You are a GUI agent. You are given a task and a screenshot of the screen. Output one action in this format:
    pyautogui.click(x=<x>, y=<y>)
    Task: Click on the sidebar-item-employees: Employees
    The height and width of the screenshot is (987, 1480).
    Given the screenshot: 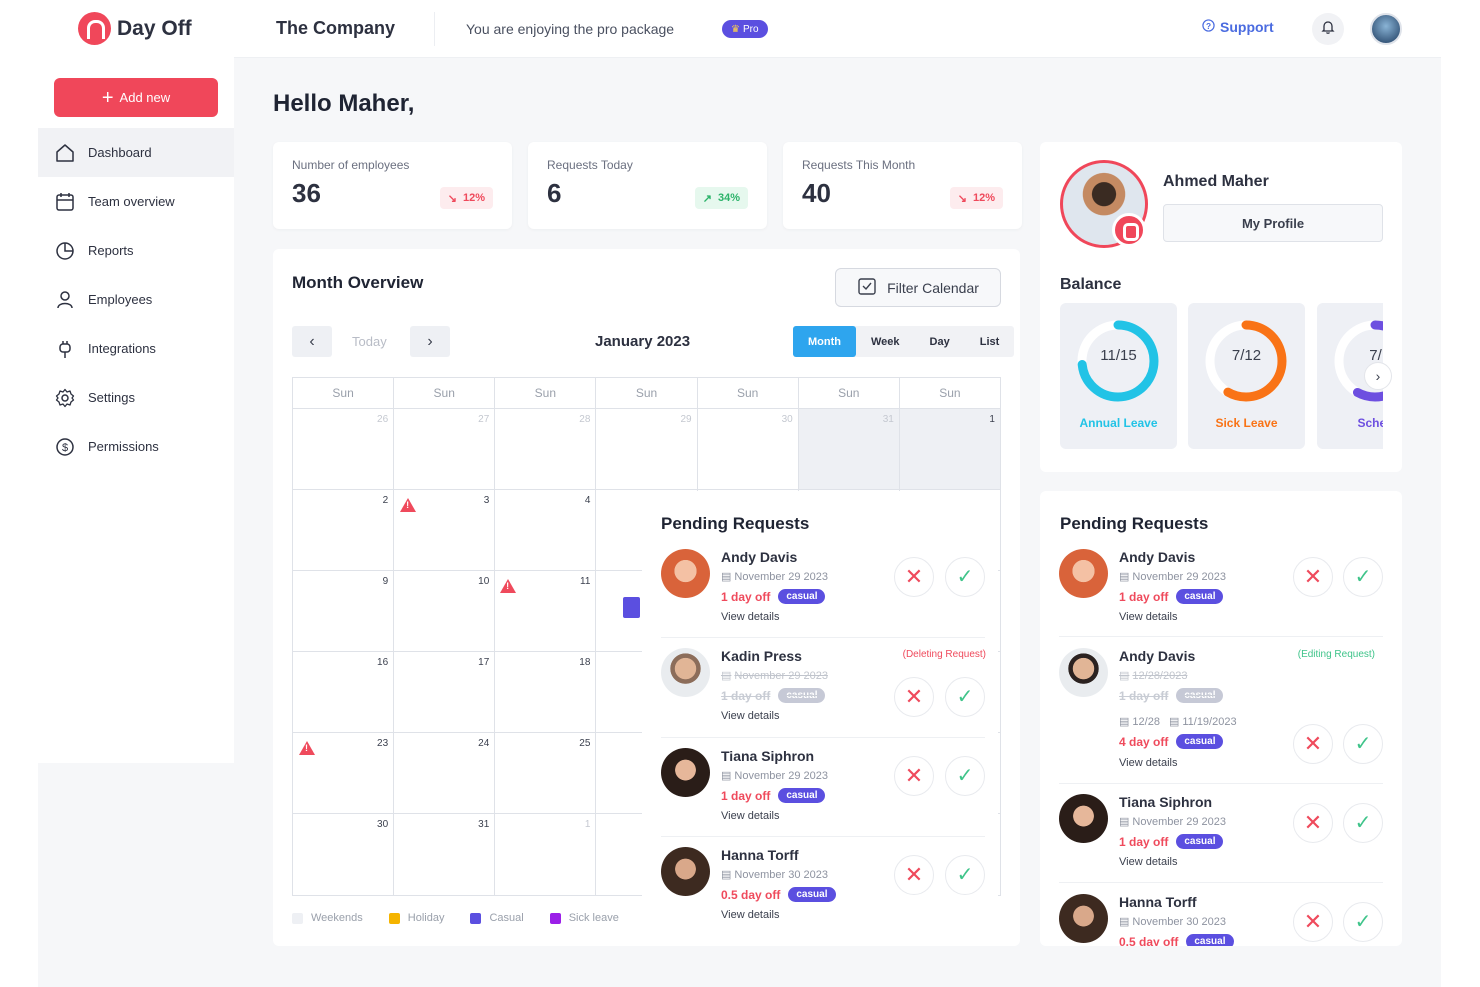 What is the action you would take?
    pyautogui.click(x=136, y=299)
    